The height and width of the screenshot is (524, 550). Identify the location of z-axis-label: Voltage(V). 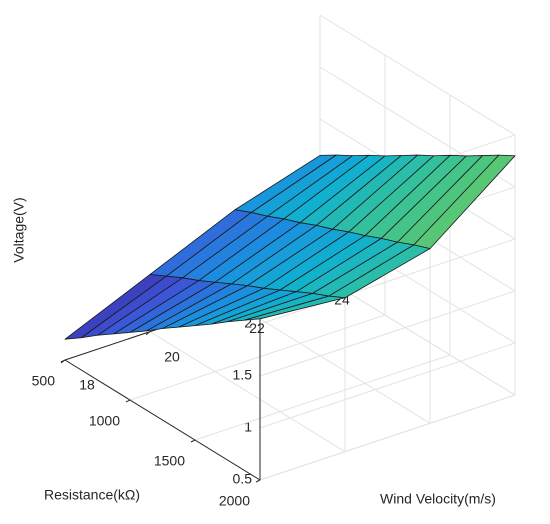
(19, 229).